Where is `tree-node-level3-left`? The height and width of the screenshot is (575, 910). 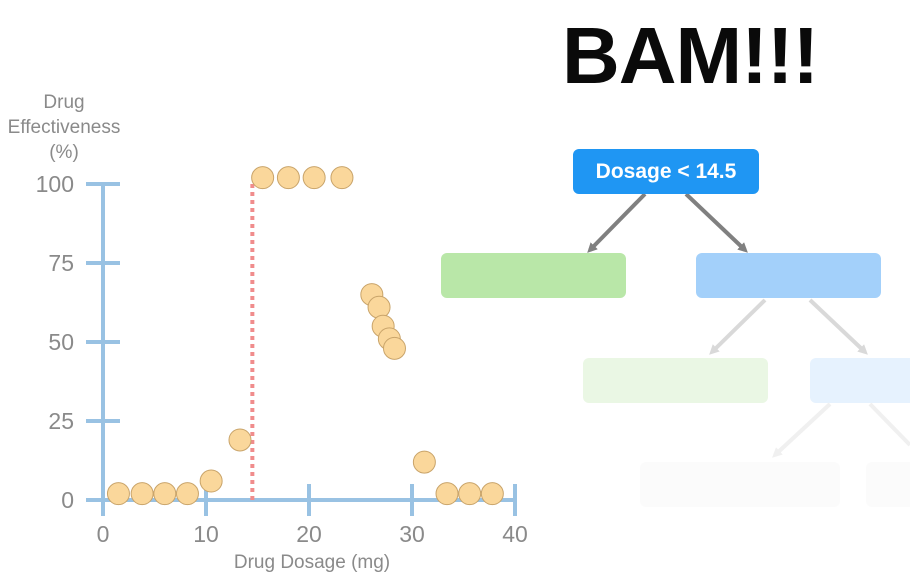 tree-node-level3-left is located at coordinates (740, 484).